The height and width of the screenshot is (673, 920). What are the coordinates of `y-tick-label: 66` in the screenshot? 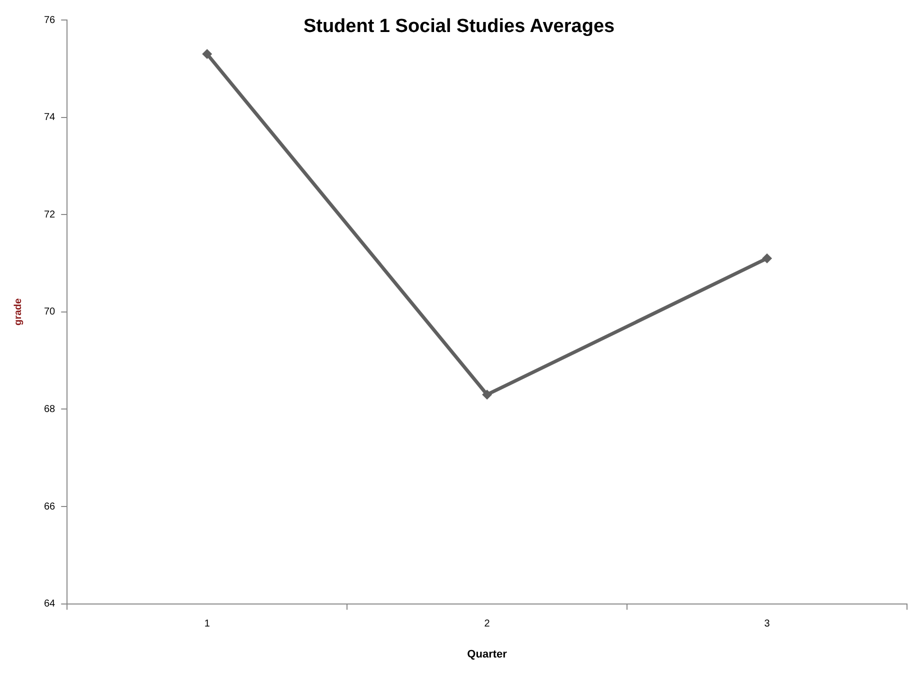 It's located at (50, 506).